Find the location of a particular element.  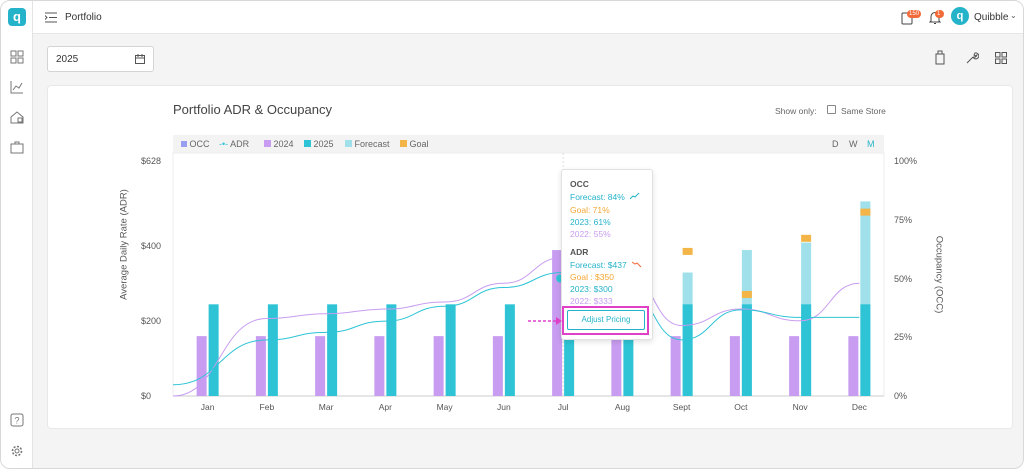

x-tick-label: Jun is located at coordinates (504, 407).